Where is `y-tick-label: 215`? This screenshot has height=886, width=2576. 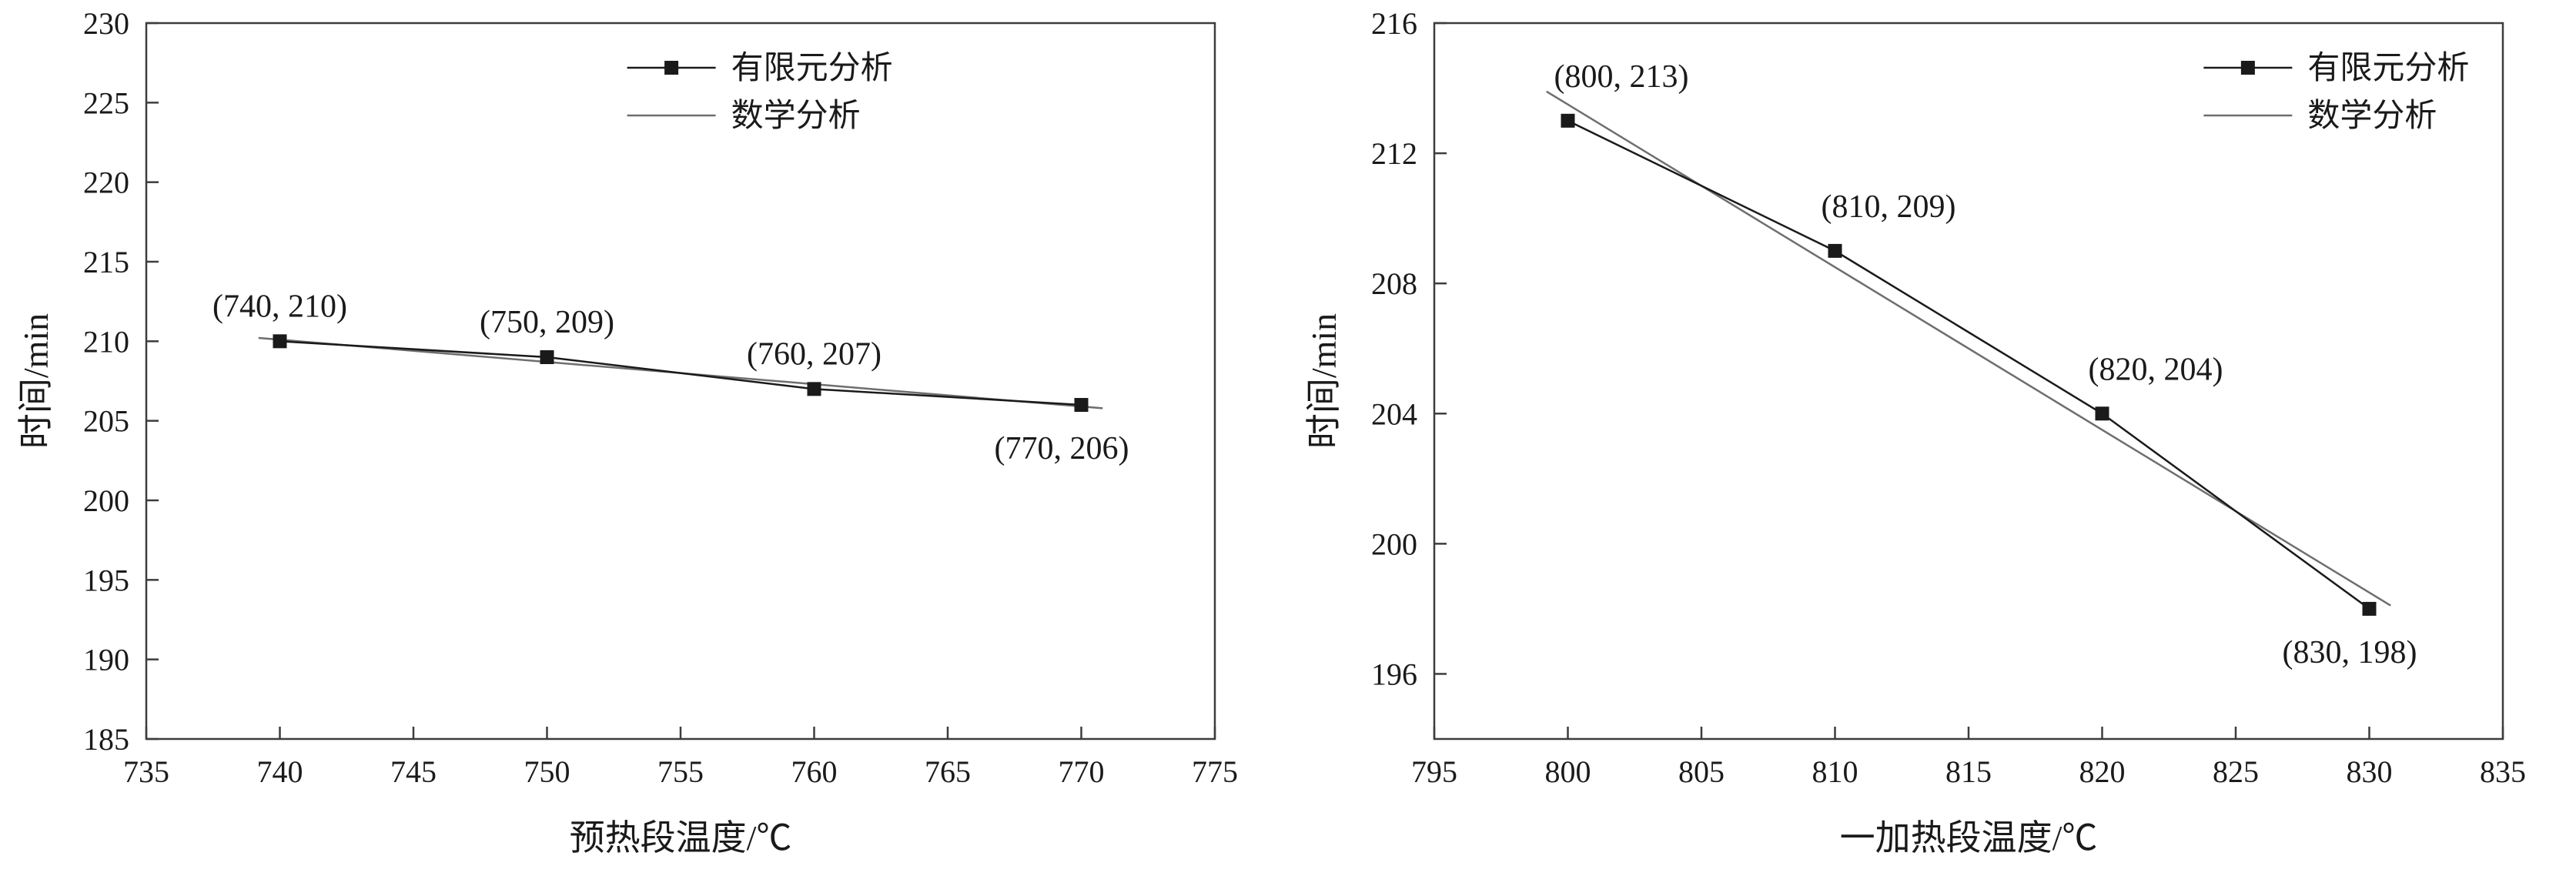 y-tick-label: 215 is located at coordinates (106, 262).